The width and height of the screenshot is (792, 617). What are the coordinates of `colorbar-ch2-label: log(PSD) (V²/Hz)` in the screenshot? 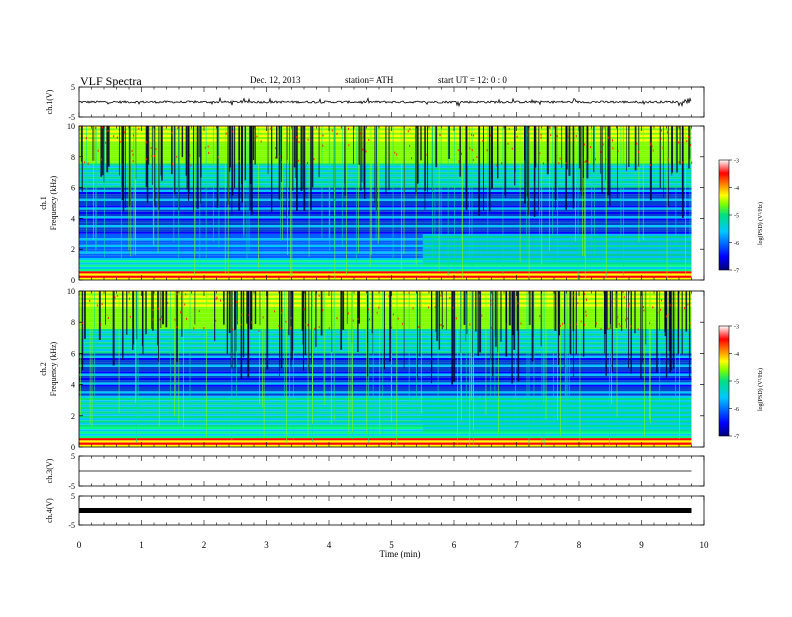 It's located at (760, 389).